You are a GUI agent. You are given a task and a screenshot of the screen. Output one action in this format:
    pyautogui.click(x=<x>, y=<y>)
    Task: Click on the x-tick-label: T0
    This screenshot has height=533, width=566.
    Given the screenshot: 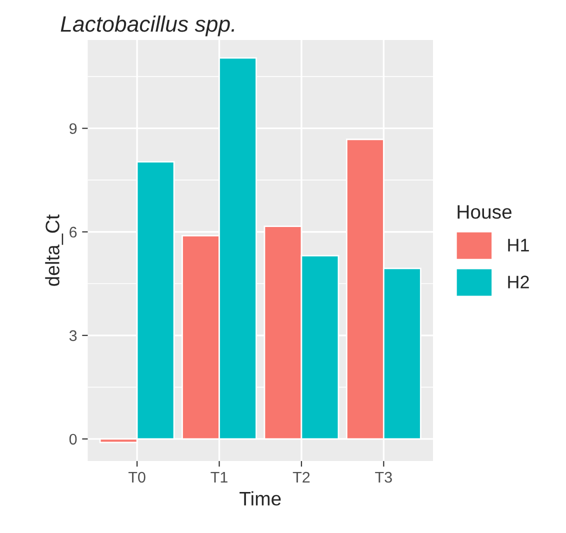 What is the action you would take?
    pyautogui.click(x=137, y=477)
    